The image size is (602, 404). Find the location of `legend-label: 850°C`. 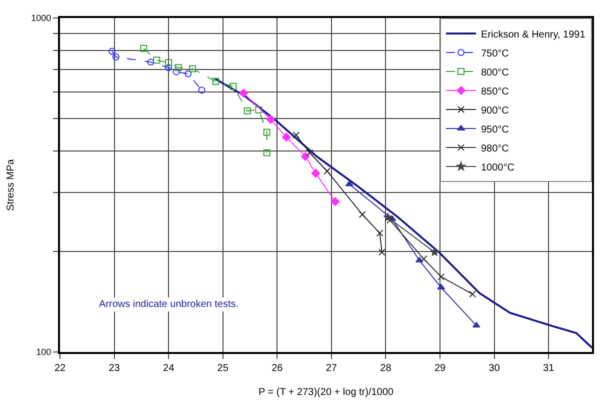

legend-label: 850°C is located at coordinates (495, 92).